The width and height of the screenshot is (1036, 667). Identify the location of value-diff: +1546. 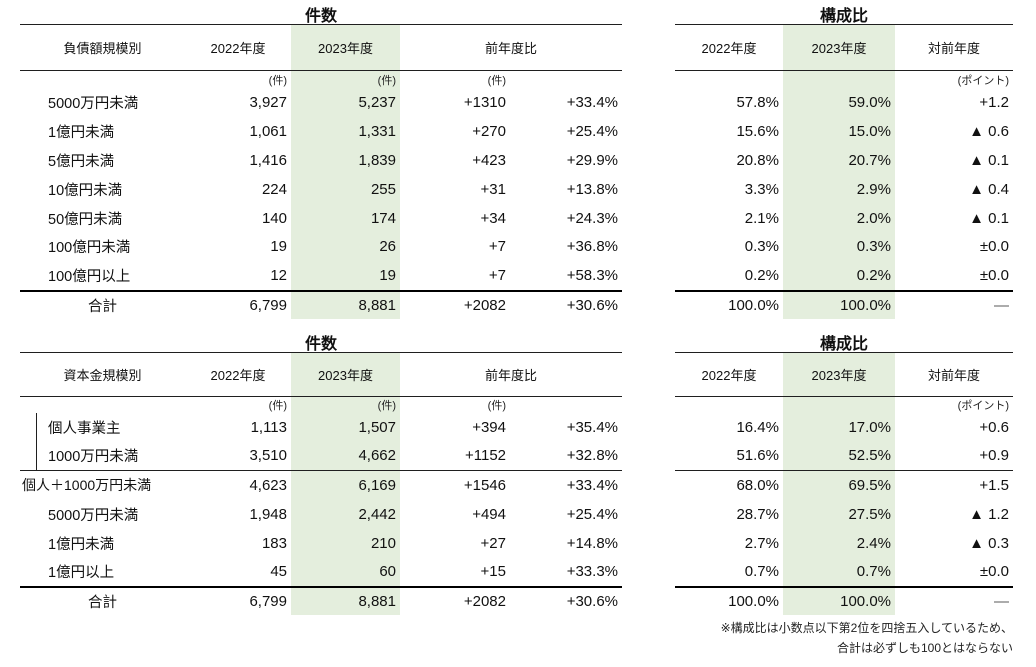
(484, 485).